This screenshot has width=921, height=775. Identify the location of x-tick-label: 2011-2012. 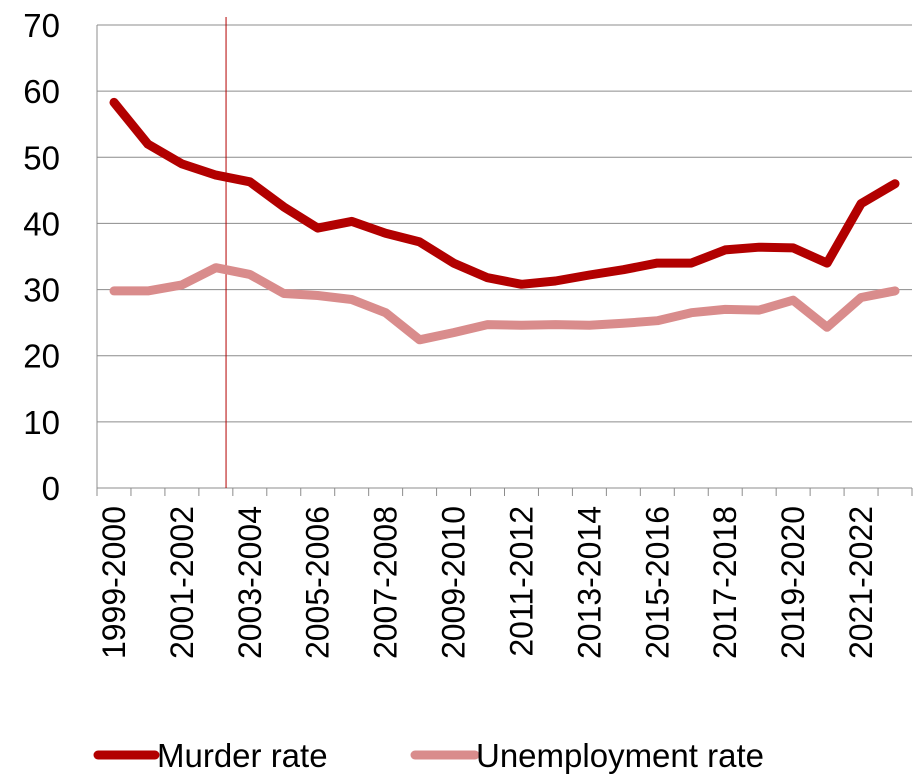
(521, 581).